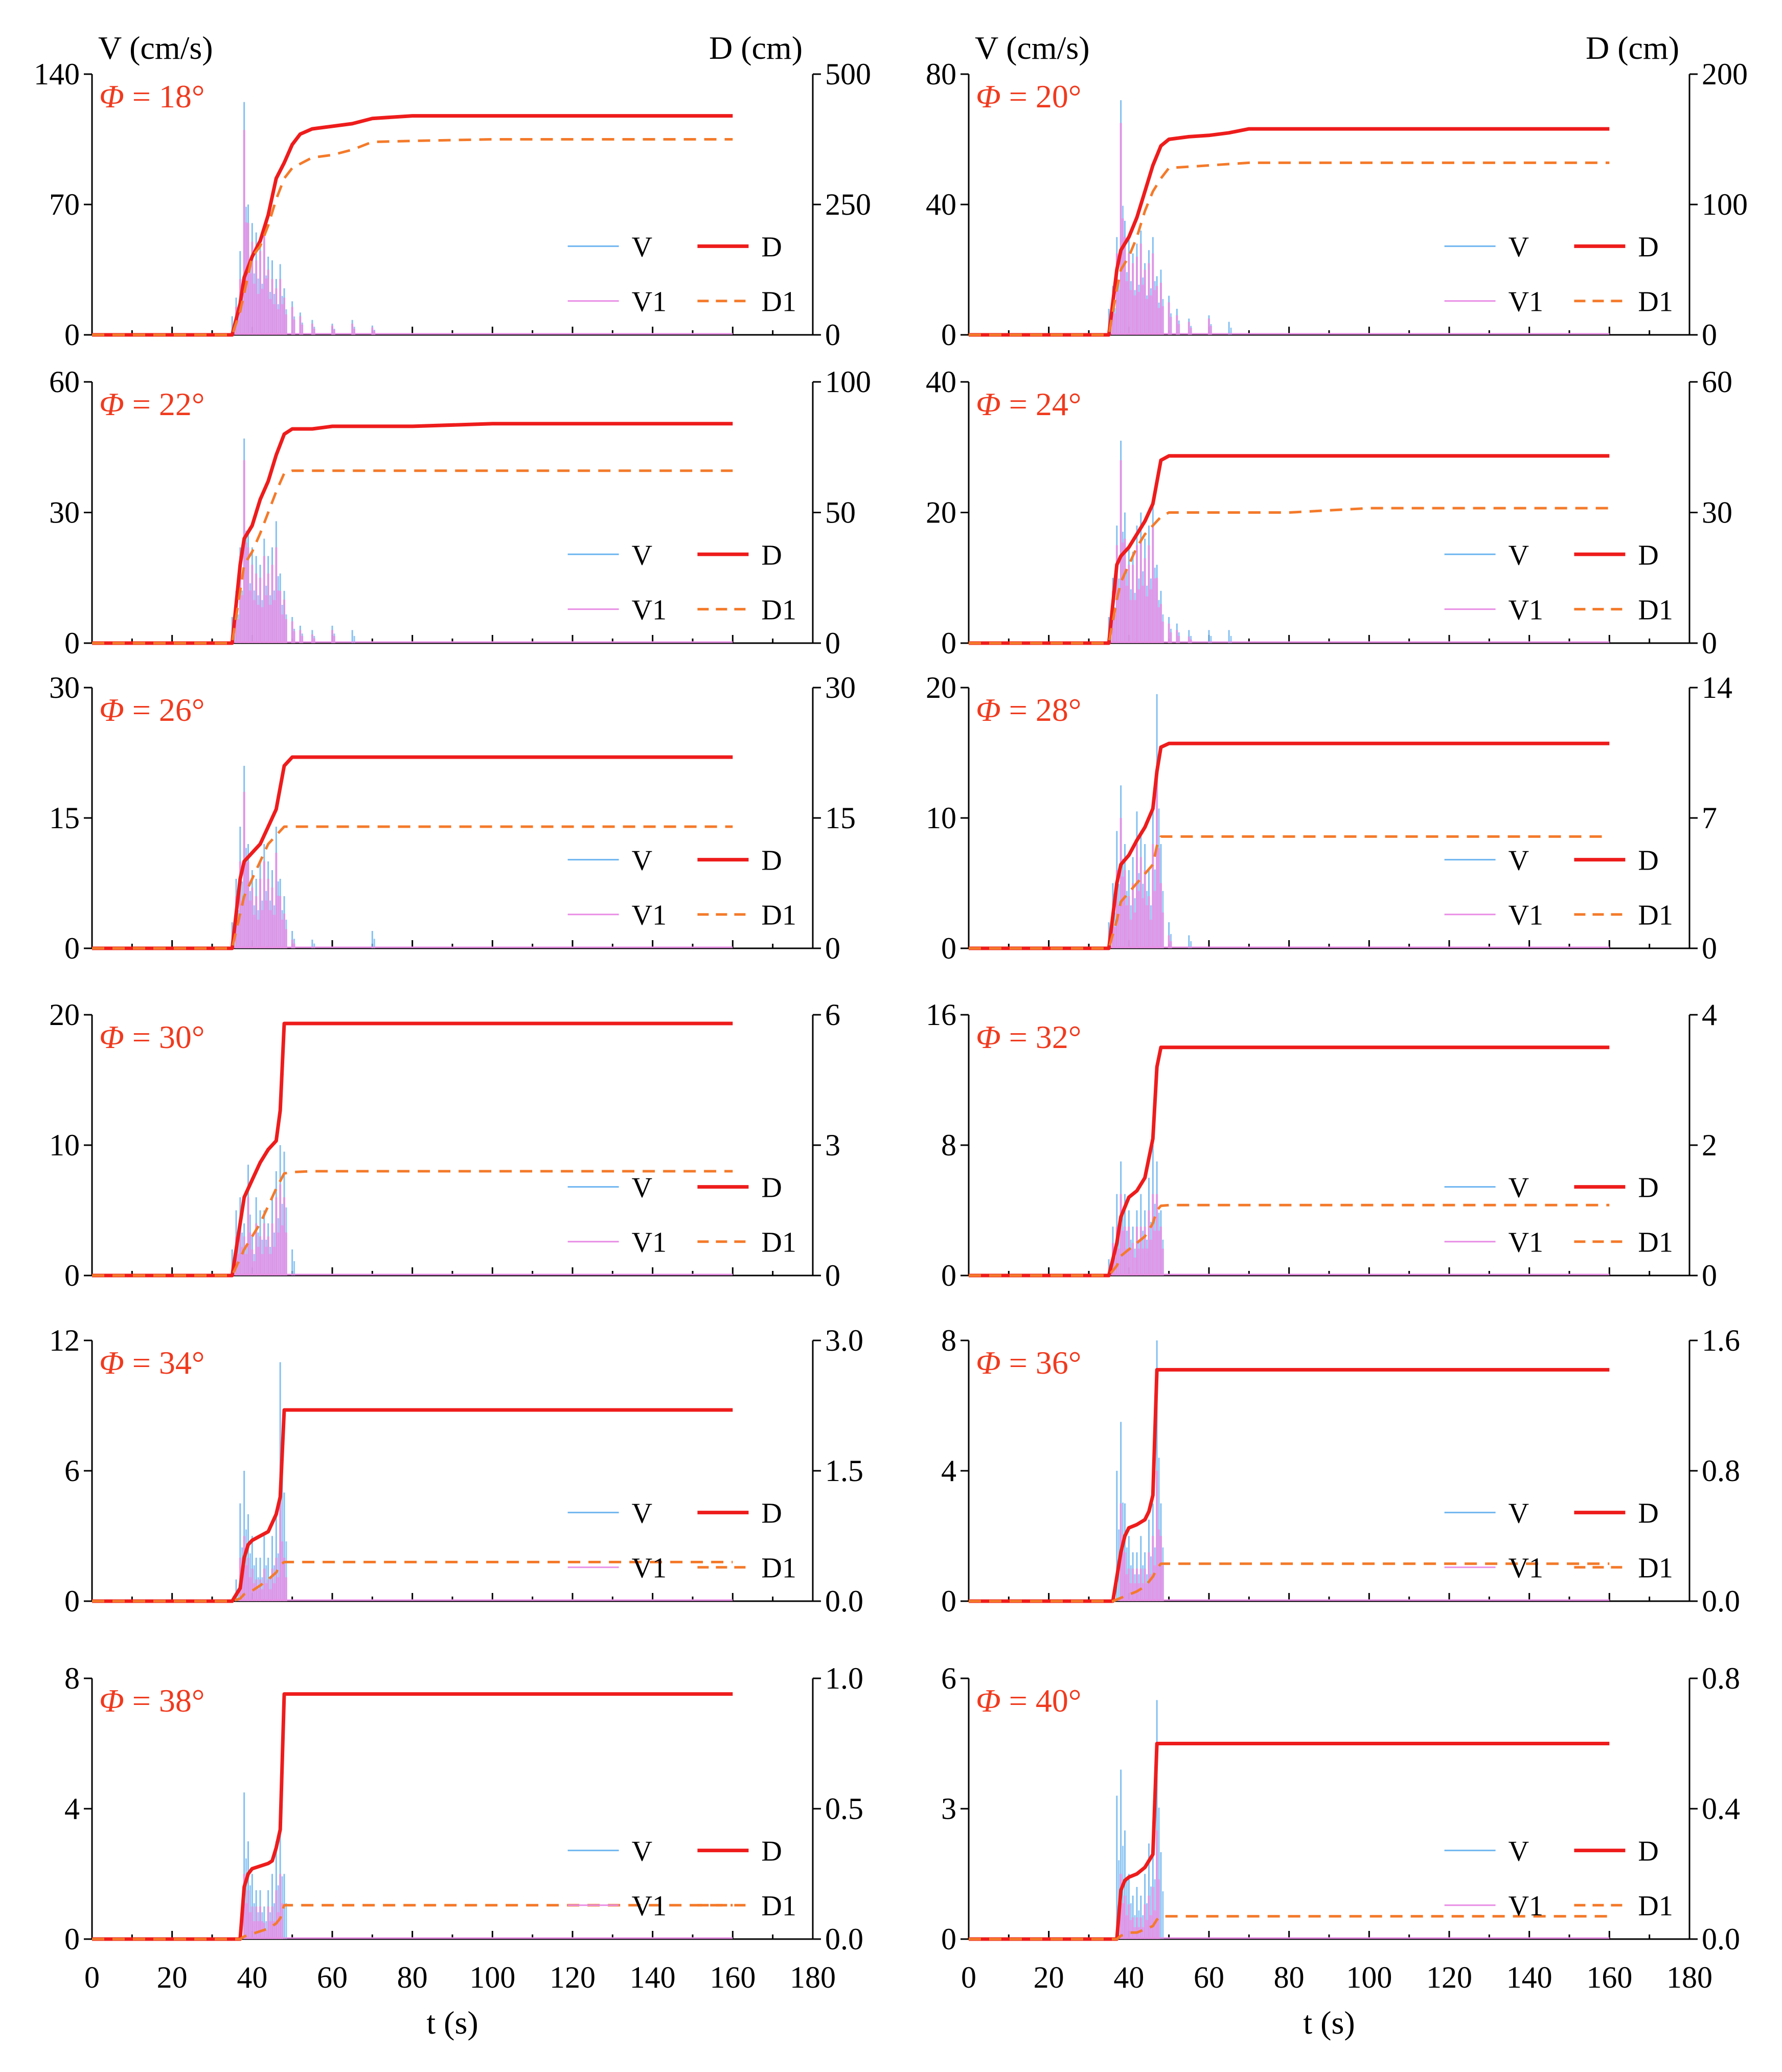 The height and width of the screenshot is (2072, 1782). Describe the element at coordinates (1721, 1471) in the screenshot. I see `right-tick-label: 0.8` at that location.